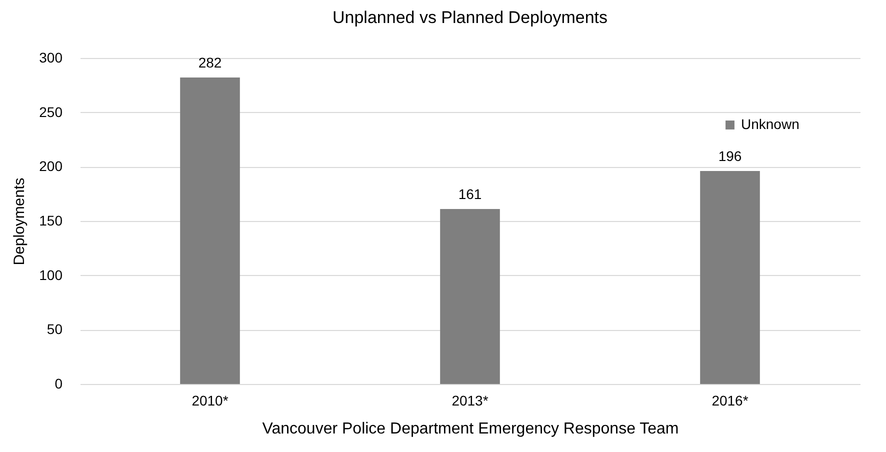 This screenshot has width=886, height=452. Describe the element at coordinates (730, 400) in the screenshot. I see `x-tick-label: 2016*` at that location.